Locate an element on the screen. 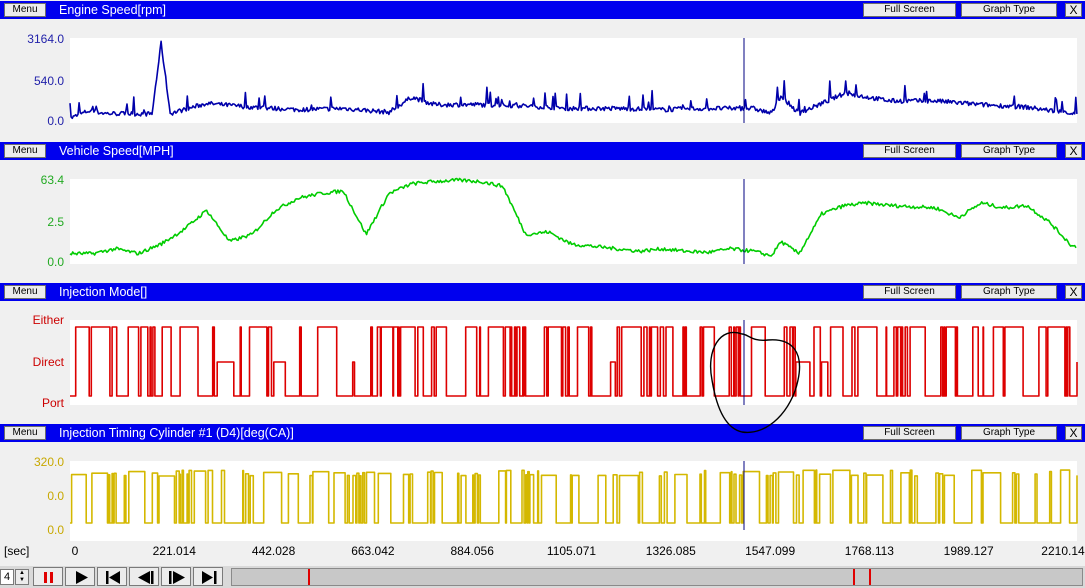 The height and width of the screenshot is (588, 1085). panel-title: Engine Speed[rpm] is located at coordinates (113, 10).